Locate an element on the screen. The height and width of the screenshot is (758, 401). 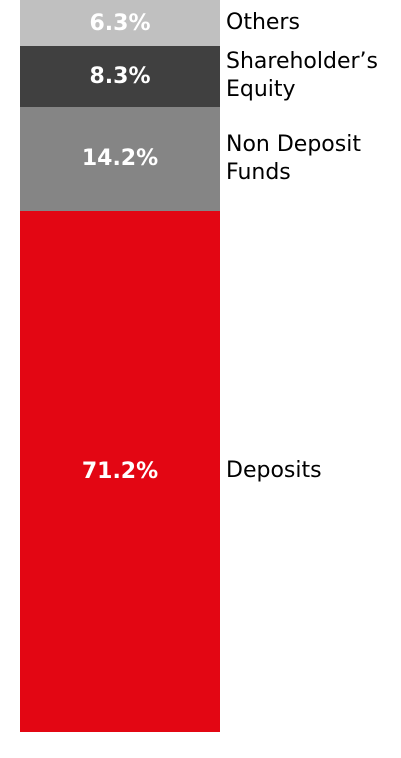
legend-label: Deposits is located at coordinates (274, 471).